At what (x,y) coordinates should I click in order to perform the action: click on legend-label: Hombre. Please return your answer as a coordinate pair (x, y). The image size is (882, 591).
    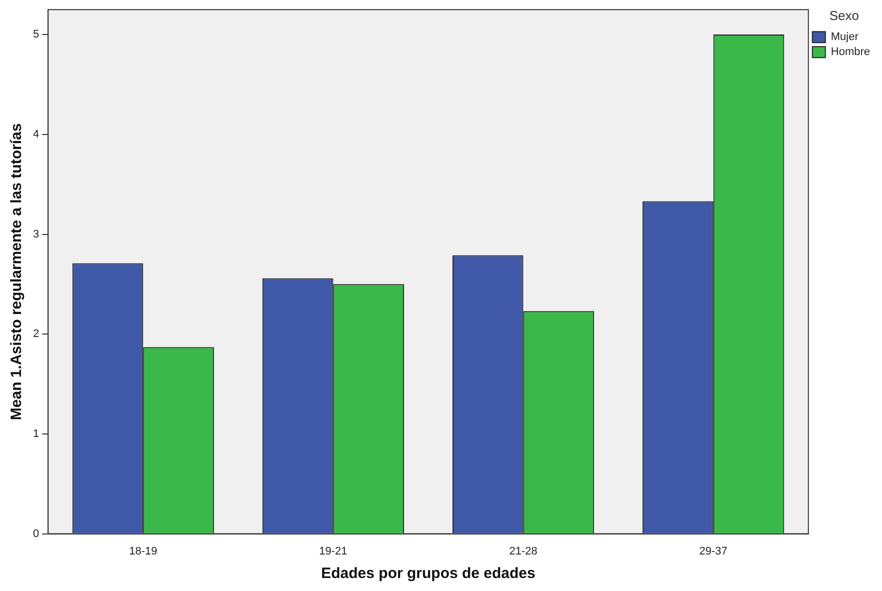
    Looking at the image, I should click on (850, 52).